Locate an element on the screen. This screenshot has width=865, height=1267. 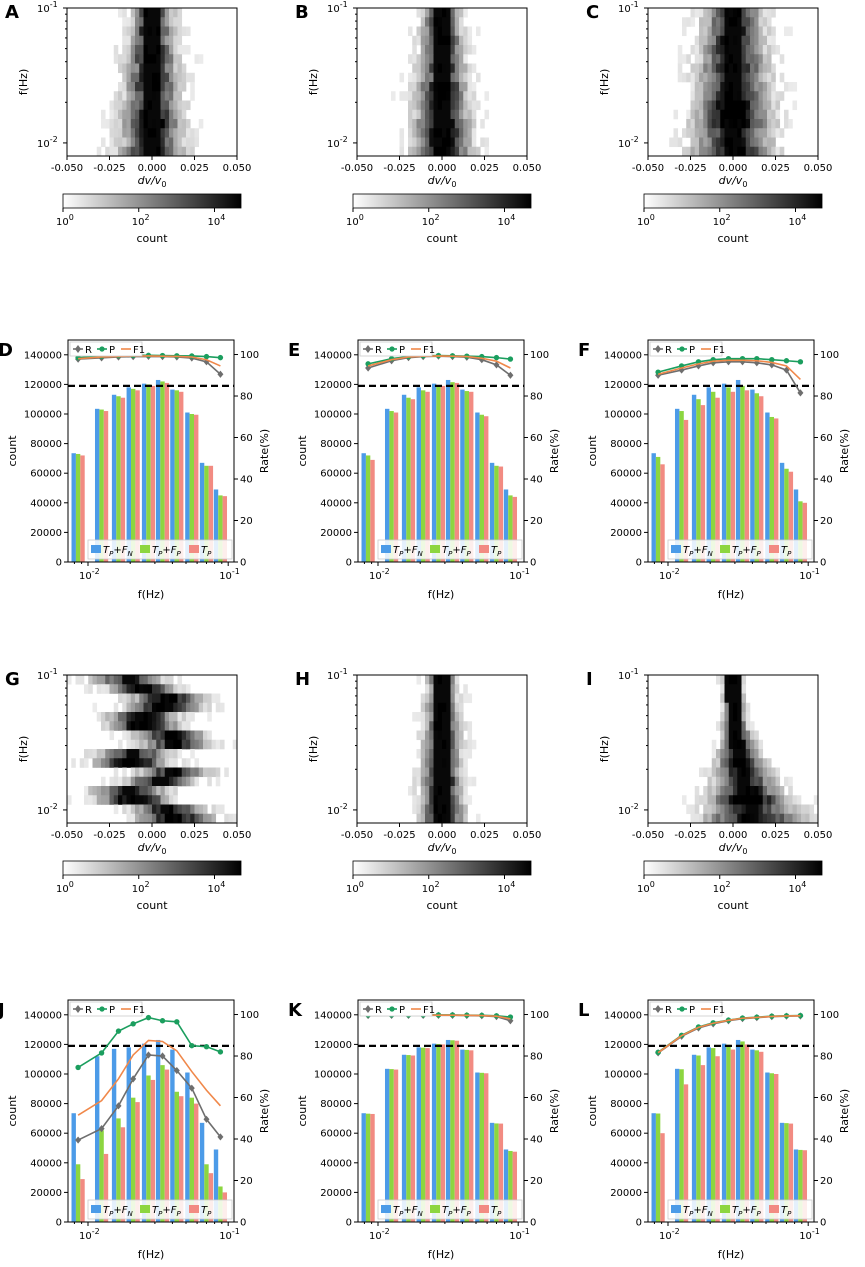
panel-f-ytick-left-label: 0 is located at coordinates (639, 563).